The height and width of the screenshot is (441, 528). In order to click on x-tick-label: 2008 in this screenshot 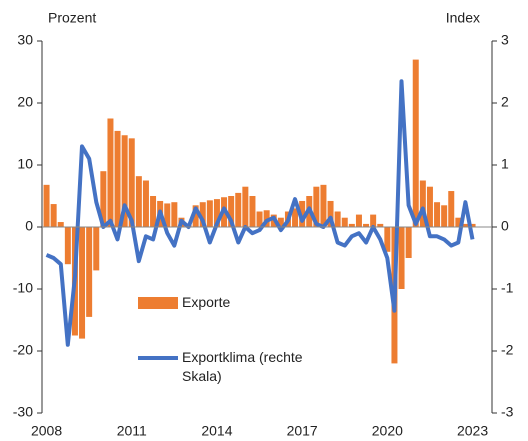, I will do `click(46, 431)`.